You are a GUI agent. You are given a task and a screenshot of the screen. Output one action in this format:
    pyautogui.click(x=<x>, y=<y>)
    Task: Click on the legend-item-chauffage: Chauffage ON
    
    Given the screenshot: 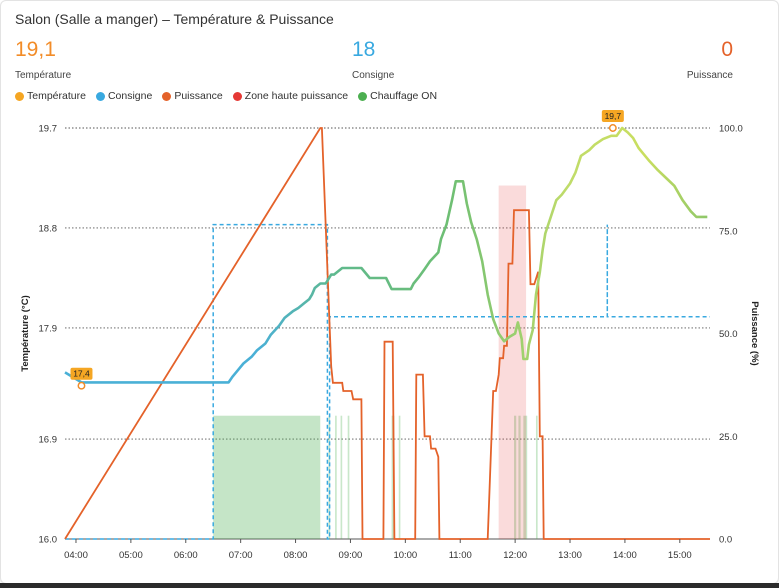 What is the action you would take?
    pyautogui.click(x=397, y=96)
    